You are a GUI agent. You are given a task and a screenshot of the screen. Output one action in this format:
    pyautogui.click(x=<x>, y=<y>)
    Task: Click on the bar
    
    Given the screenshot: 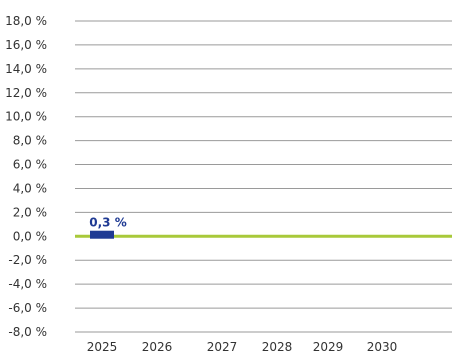 What is the action you would take?
    pyautogui.click(x=102, y=234)
    